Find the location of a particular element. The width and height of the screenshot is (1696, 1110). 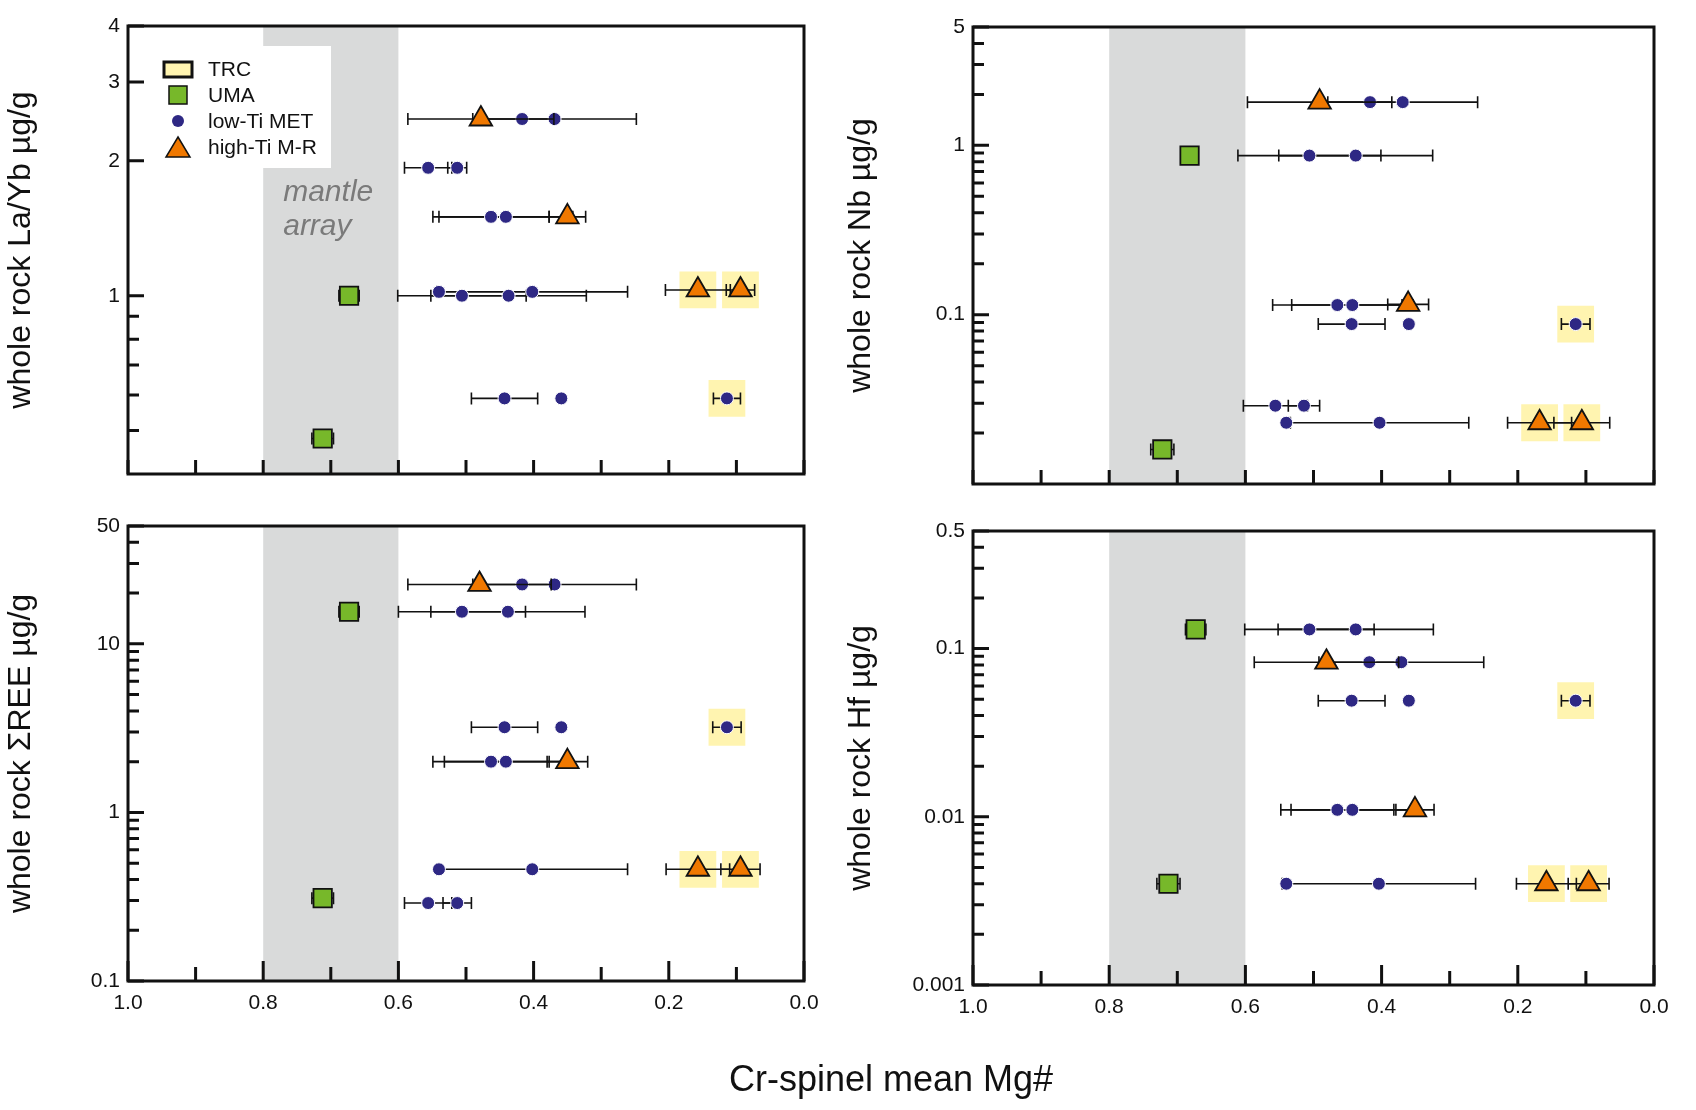

y-tick-label: 0.001 is located at coordinates (938, 983).